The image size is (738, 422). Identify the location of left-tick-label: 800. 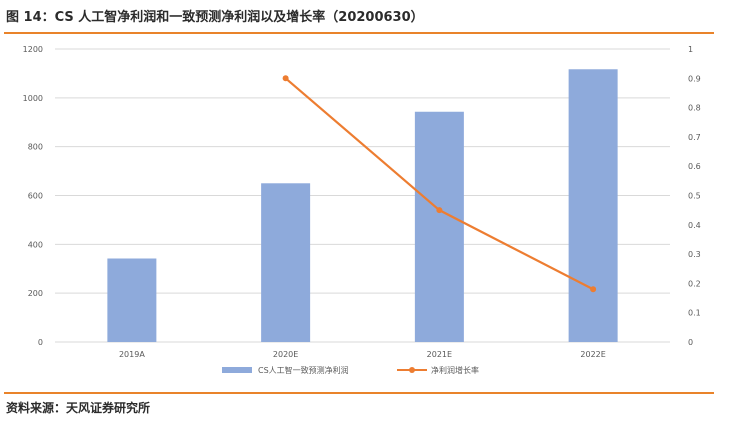
(35, 147).